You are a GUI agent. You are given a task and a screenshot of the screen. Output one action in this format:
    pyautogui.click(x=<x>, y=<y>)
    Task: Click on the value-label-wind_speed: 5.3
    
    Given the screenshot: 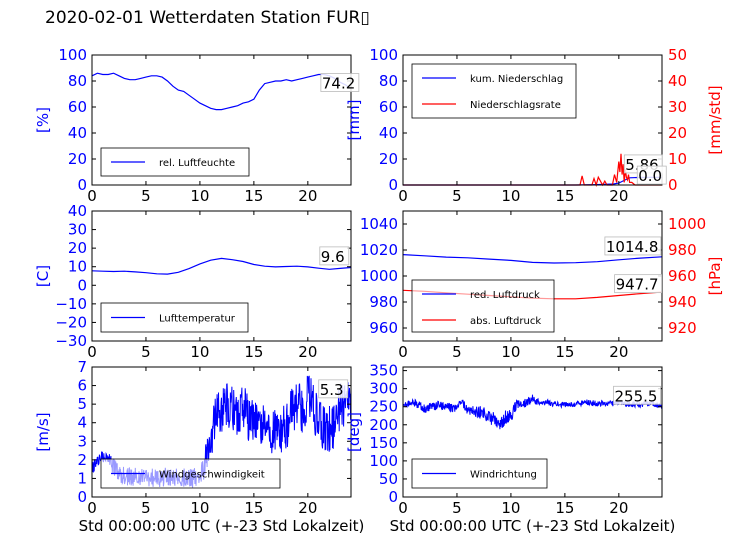 What is the action you would take?
    pyautogui.click(x=332, y=390)
    